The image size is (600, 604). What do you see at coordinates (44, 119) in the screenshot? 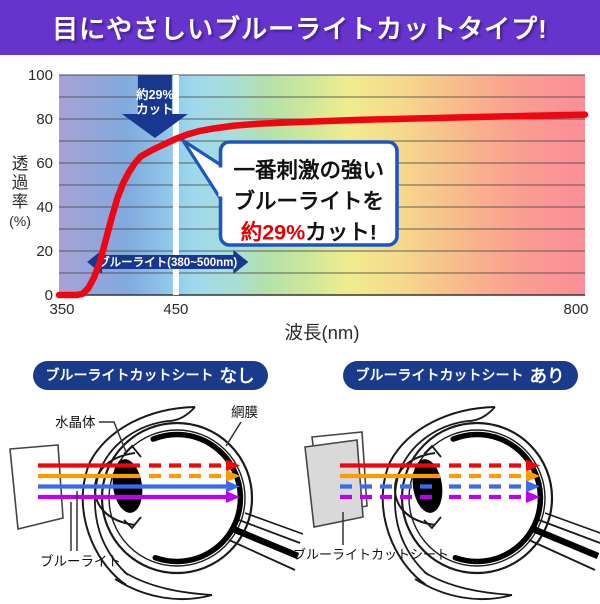
I see `y-tick-80: 80` at bounding box center [44, 119].